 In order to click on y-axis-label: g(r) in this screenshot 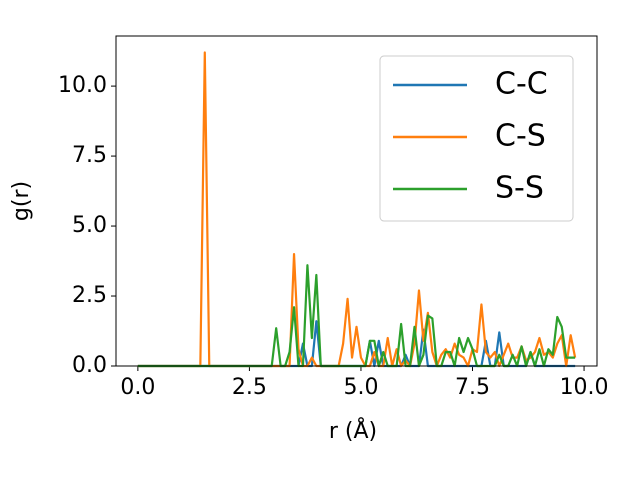, I will do `click(21, 201)`.